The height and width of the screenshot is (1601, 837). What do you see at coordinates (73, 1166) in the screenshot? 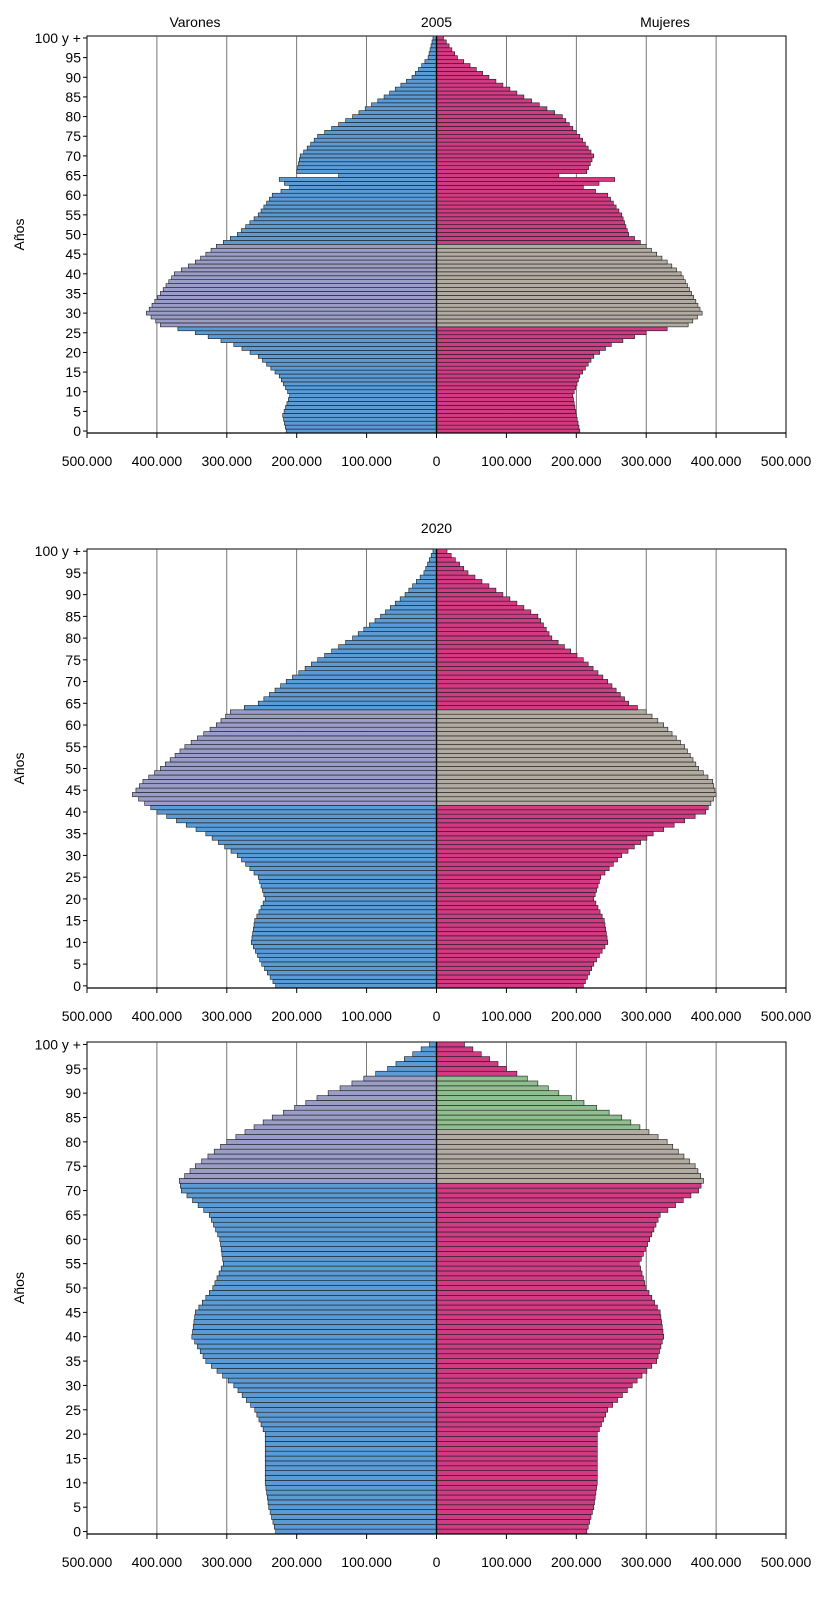
I see `y-tick-label: 75` at bounding box center [73, 1166].